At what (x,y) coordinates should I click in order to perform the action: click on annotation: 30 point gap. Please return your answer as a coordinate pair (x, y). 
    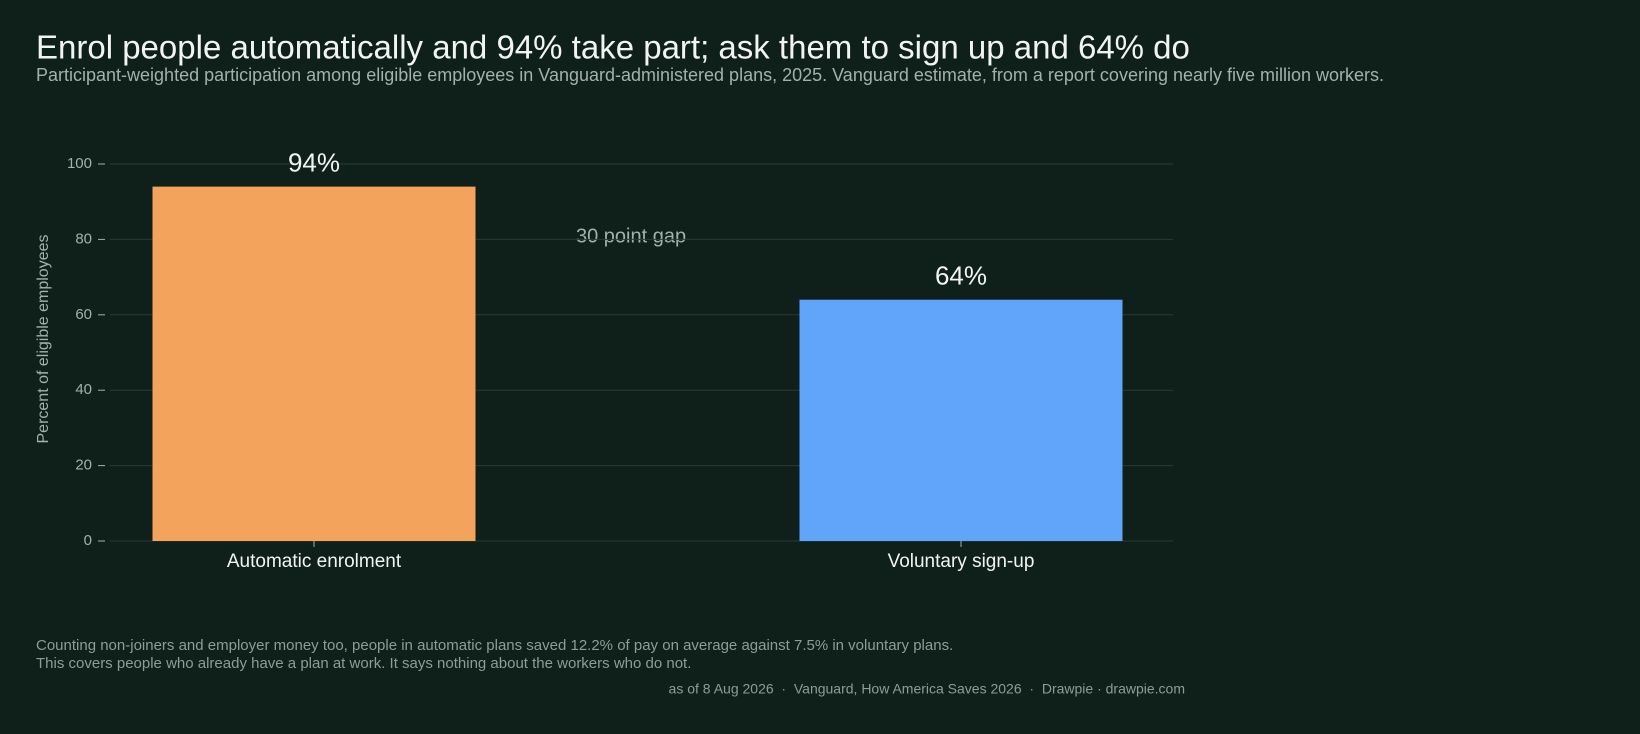
    Looking at the image, I should click on (631, 236).